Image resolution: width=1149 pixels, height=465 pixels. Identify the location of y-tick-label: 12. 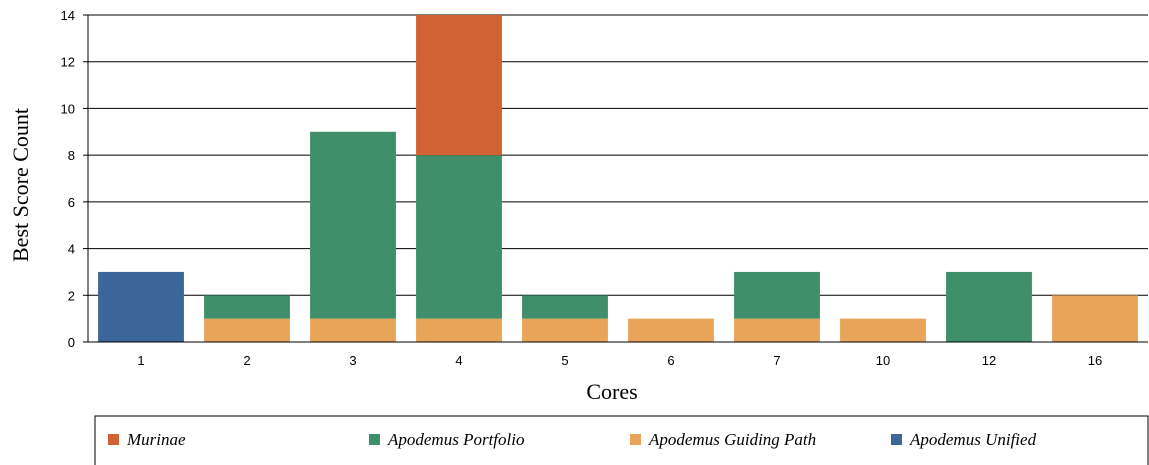
(68, 62).